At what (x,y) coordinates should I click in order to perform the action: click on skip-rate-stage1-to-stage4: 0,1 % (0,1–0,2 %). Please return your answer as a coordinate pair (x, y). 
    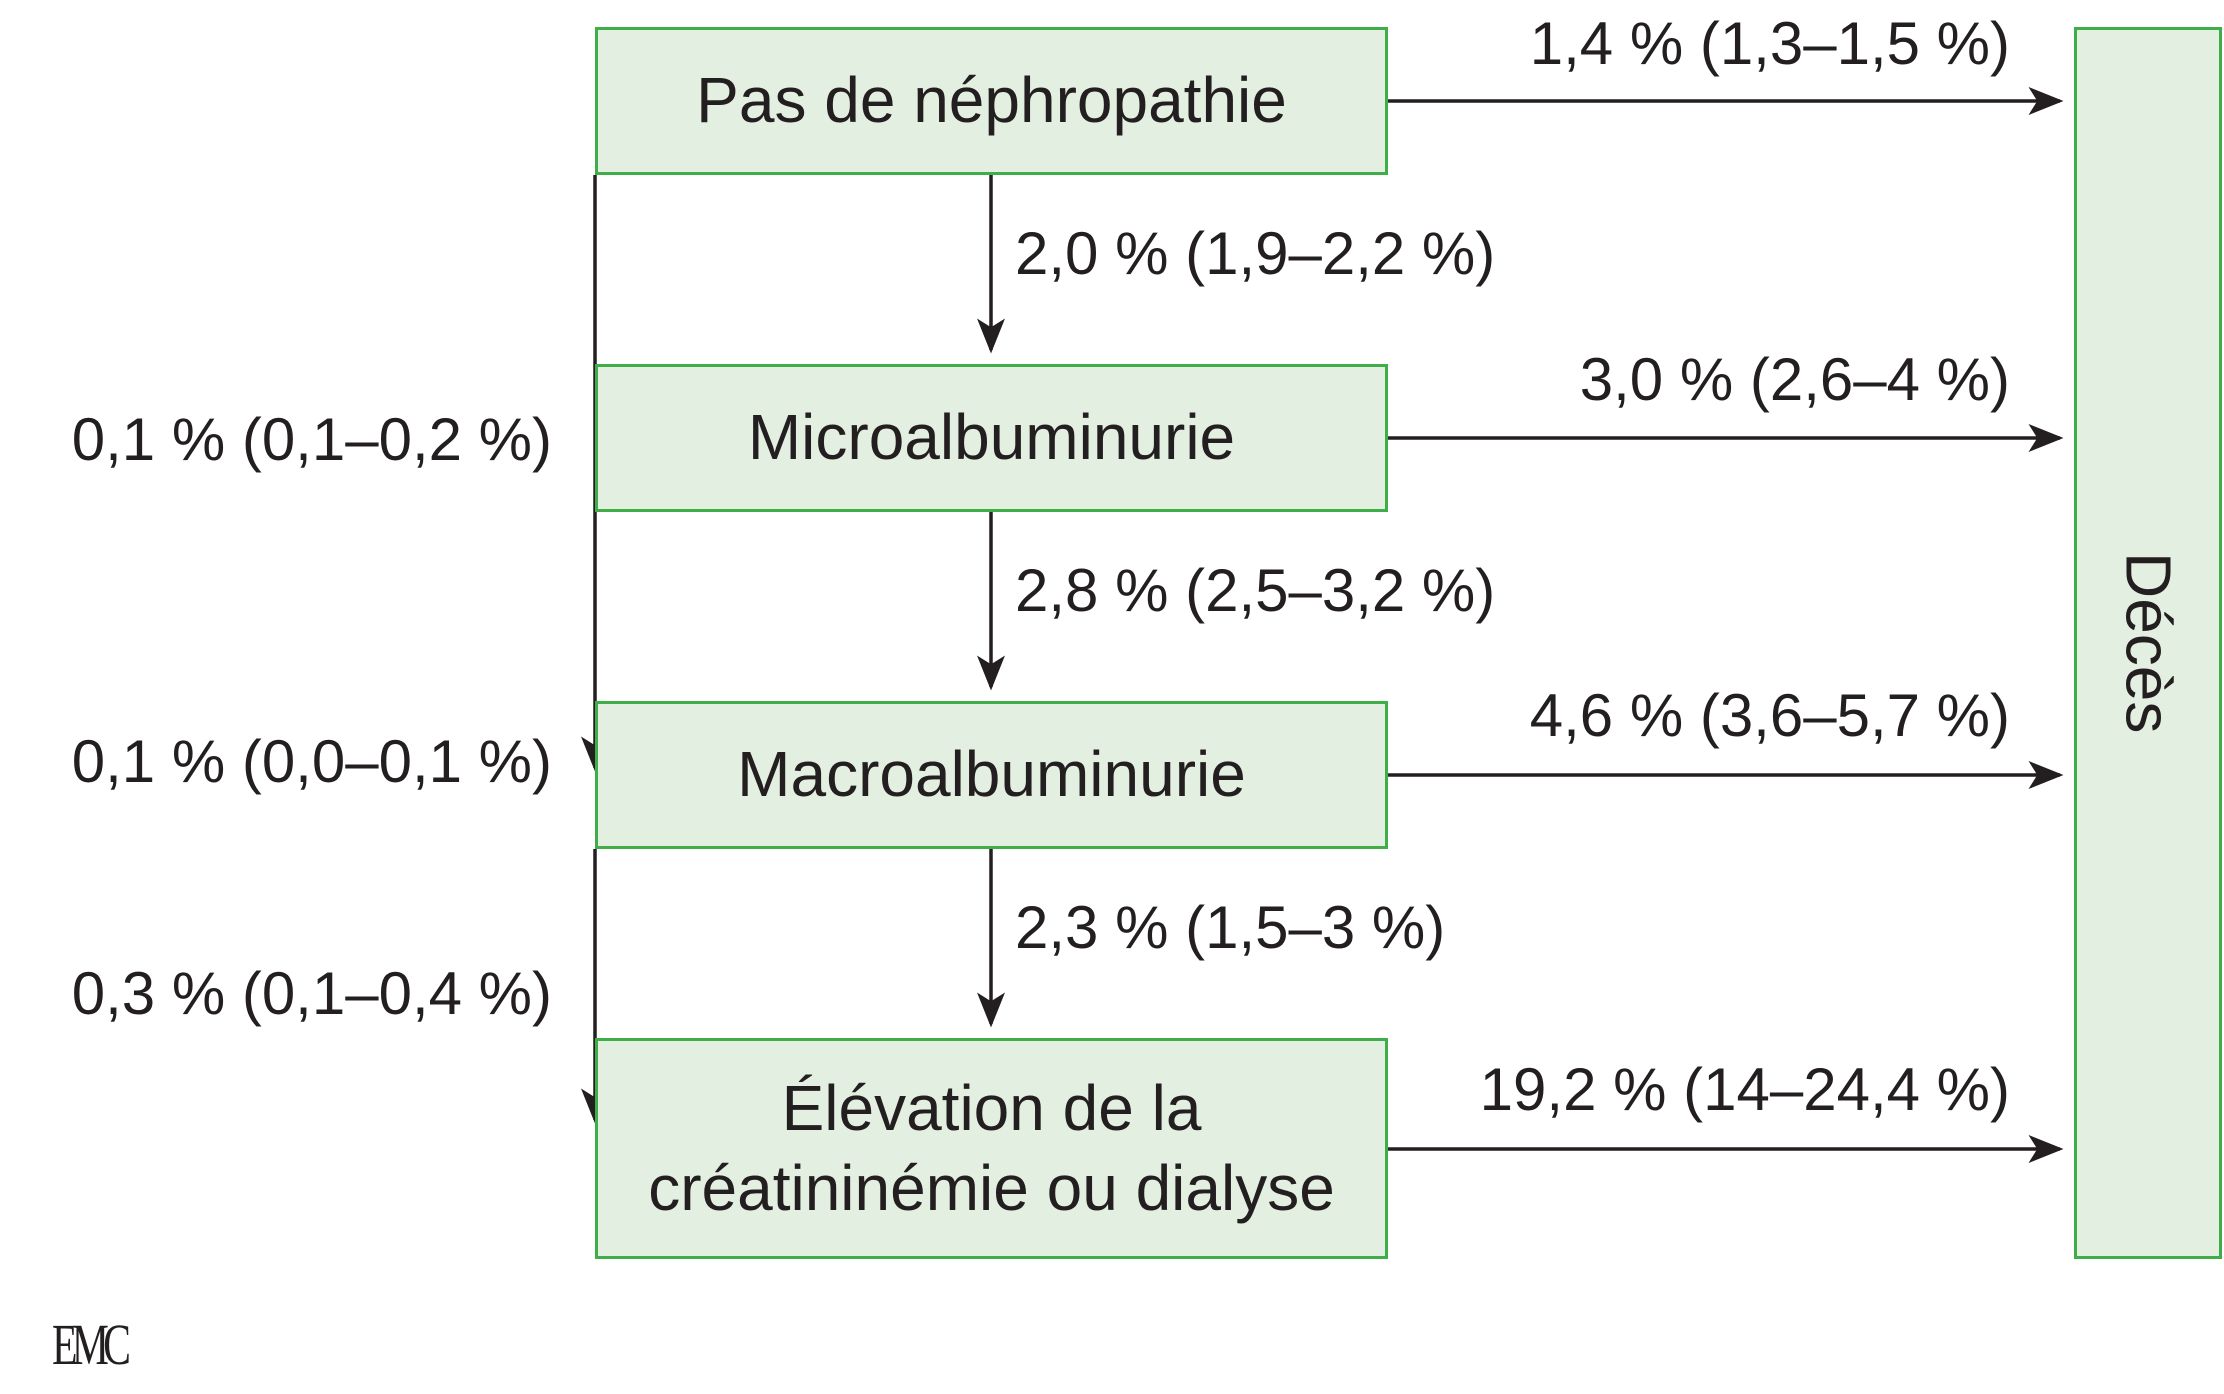
    Looking at the image, I should click on (311, 439).